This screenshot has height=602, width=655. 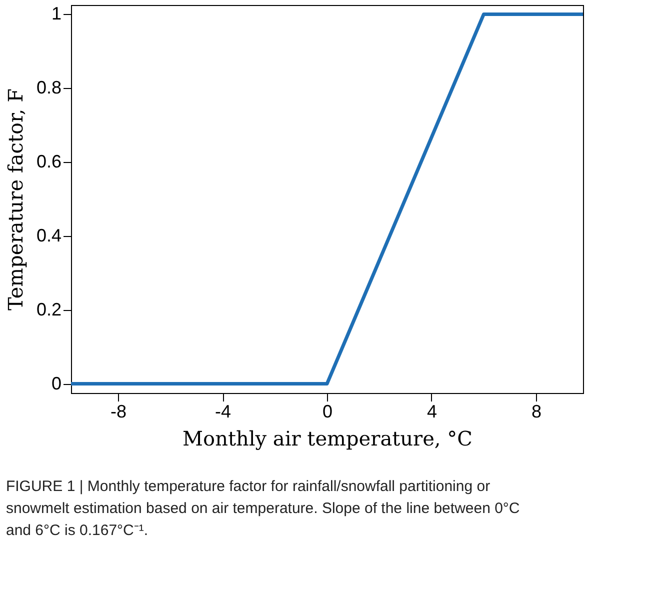 What do you see at coordinates (49, 309) in the screenshot?
I see `y-tick-label: 0.2` at bounding box center [49, 309].